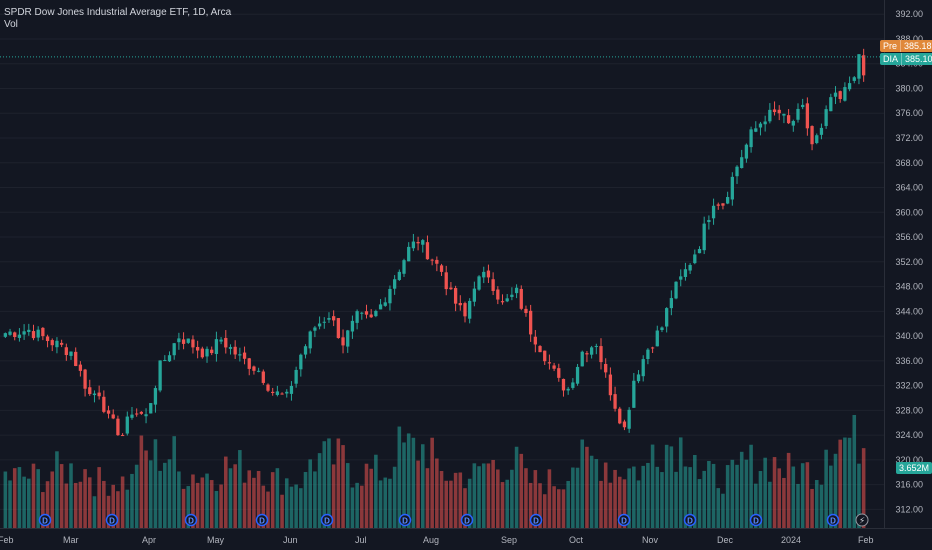  What do you see at coordinates (431, 540) in the screenshot?
I see `time-tick-label: Aug` at bounding box center [431, 540].